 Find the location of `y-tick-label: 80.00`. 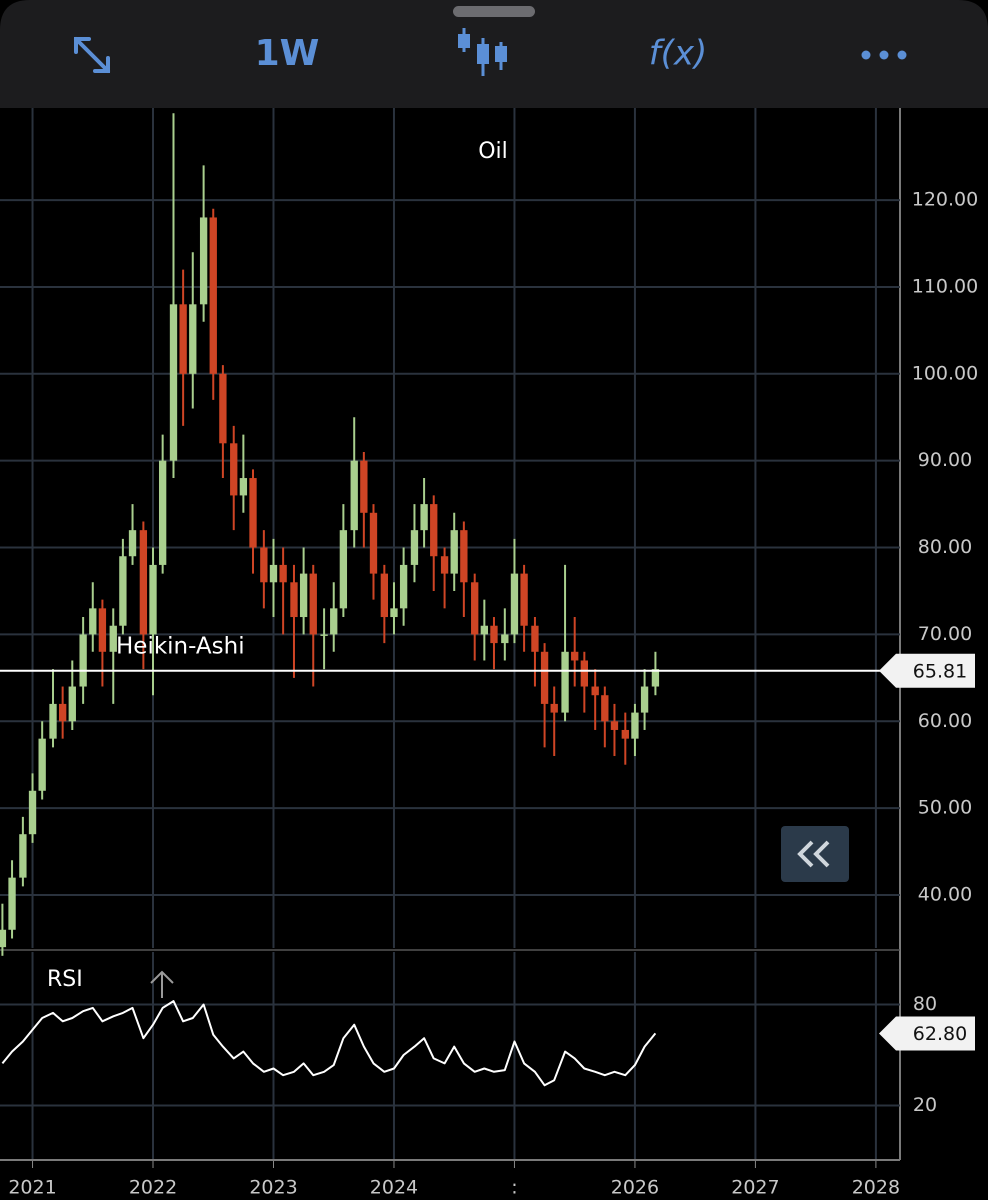

y-tick-label: 80.00 is located at coordinates (945, 547).